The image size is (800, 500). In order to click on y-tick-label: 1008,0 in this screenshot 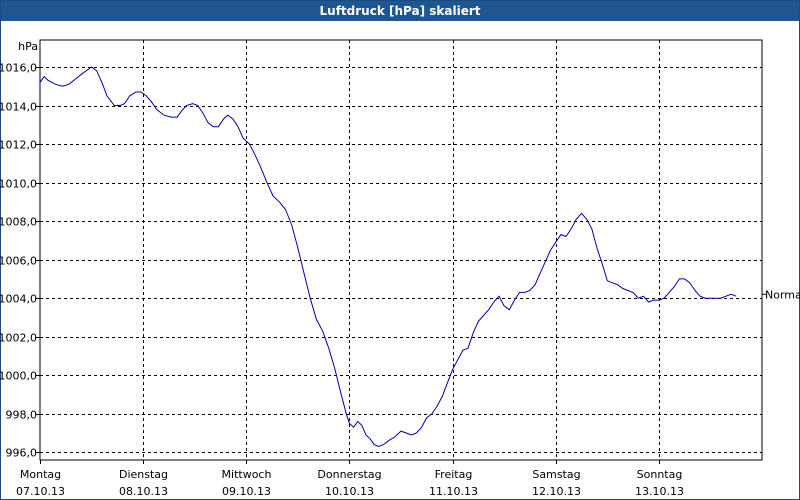, I will do `click(18, 222)`.